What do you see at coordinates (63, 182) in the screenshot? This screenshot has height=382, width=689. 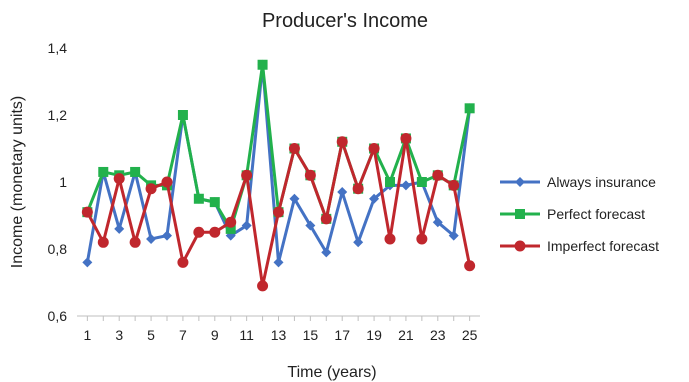 I see `y-tick-label: 1` at bounding box center [63, 182].